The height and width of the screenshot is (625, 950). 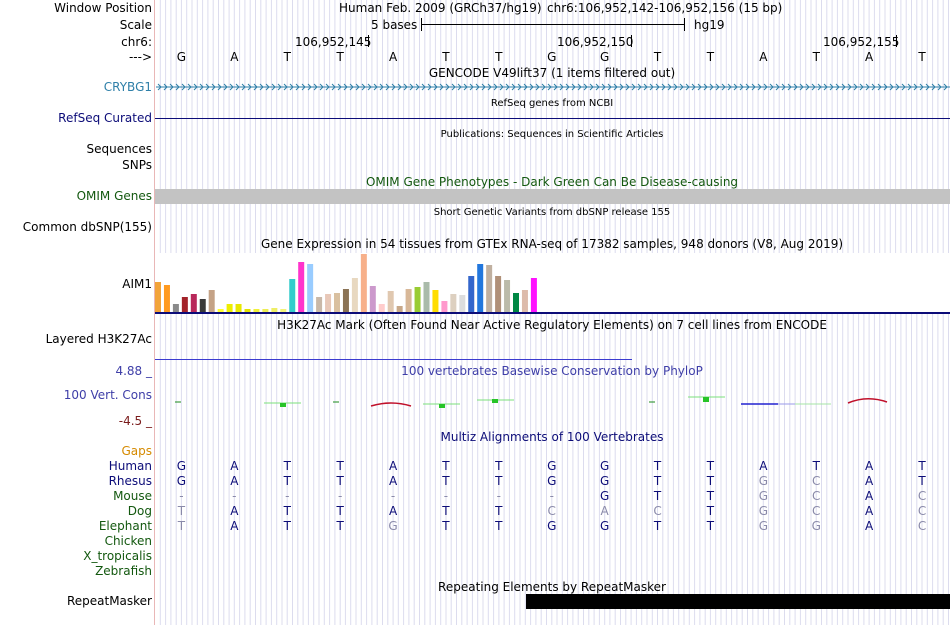 What do you see at coordinates (119, 149) in the screenshot?
I see `publications-sequences-label: Sequences` at bounding box center [119, 149].